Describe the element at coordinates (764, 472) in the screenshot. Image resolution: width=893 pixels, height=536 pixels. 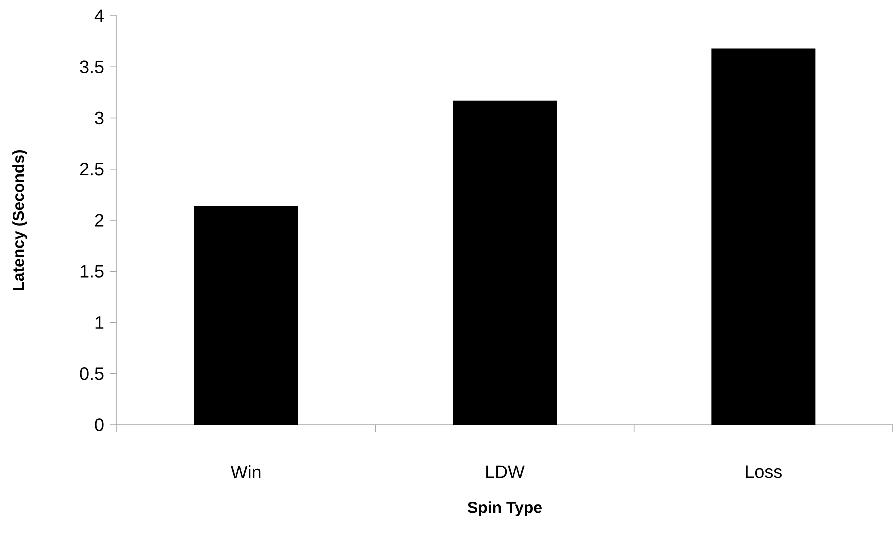
I see `x-tick-label: Loss` at that location.